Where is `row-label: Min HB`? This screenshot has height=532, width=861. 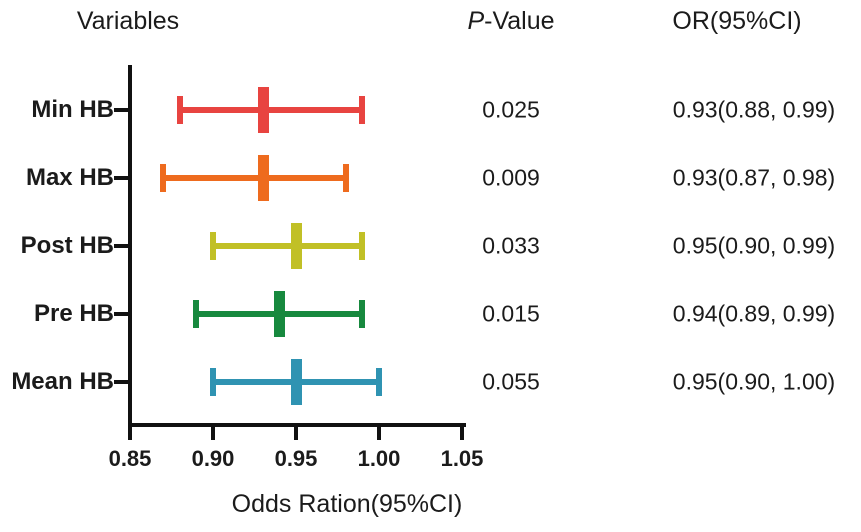
row-label: Min HB is located at coordinates (72, 109).